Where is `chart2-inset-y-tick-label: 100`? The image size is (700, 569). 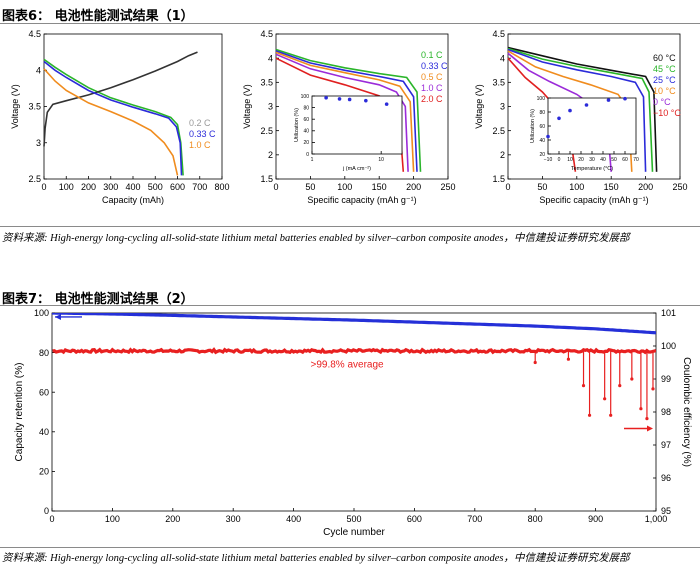
chart2-inset-y-tick-label: 100 is located at coordinates (305, 97).